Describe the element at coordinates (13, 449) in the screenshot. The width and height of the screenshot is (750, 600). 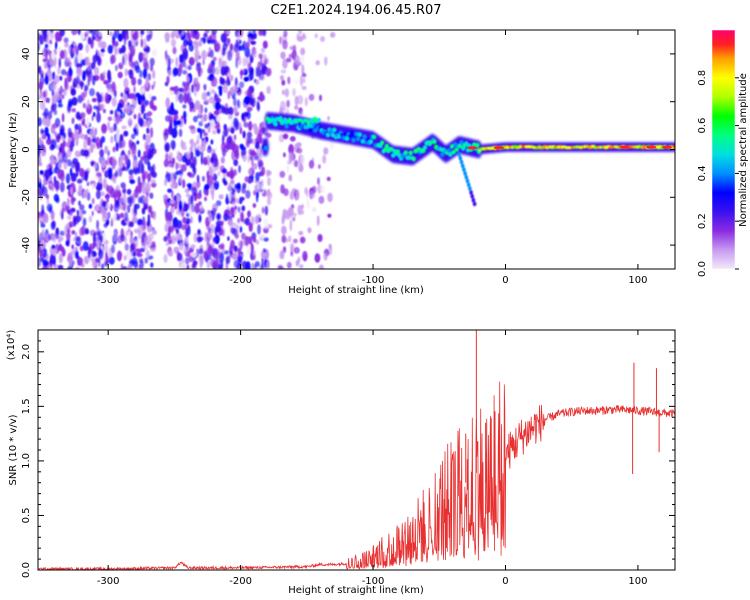
I see `snr-y-axis-label: SNR (10 * v/v)` at that location.